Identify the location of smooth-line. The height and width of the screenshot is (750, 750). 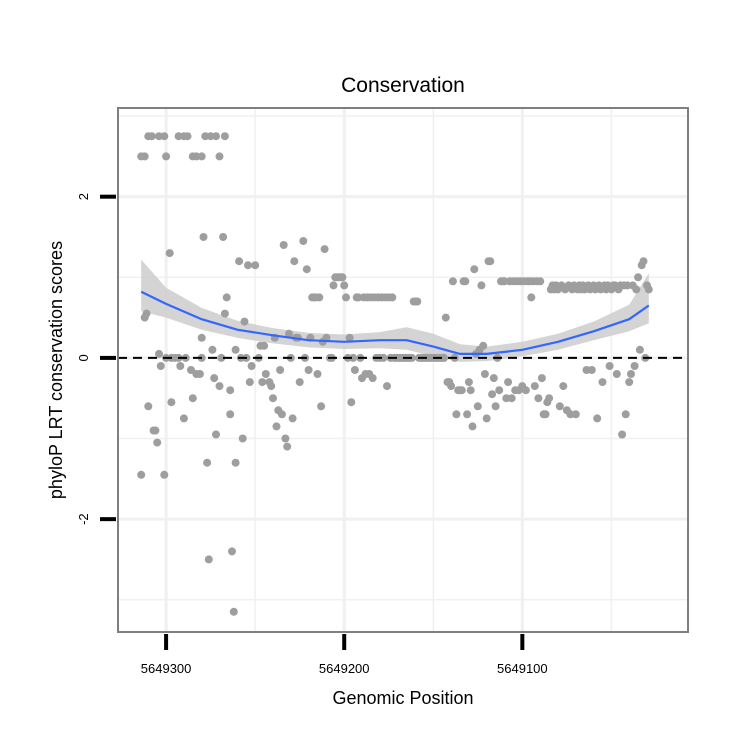
(395, 322).